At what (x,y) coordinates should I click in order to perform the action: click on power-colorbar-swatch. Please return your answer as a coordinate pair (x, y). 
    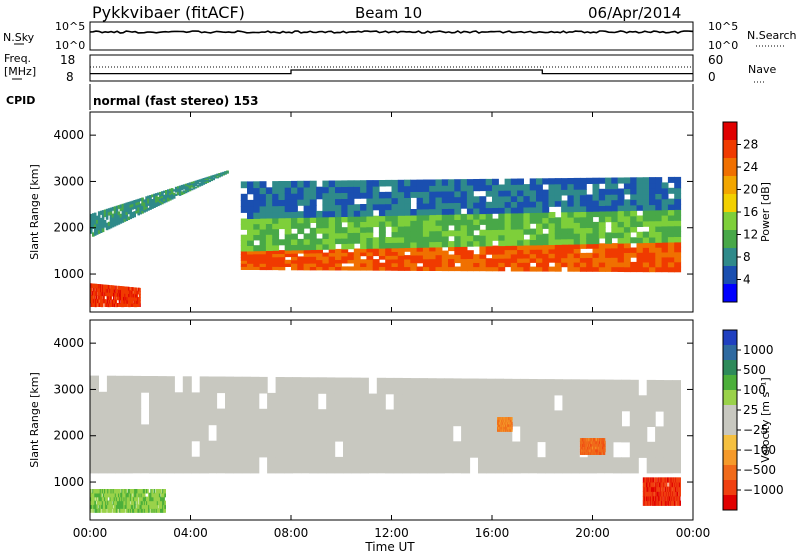
    Looking at the image, I should click on (730, 239).